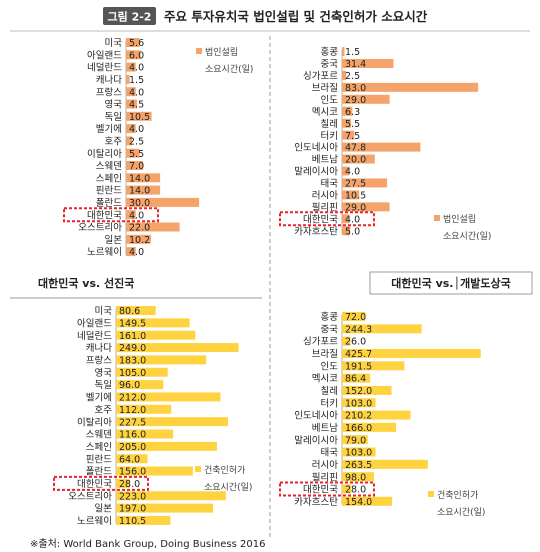 The image size is (540, 552). What do you see at coordinates (114, 105) in the screenshot?
I see `category-label: 영국` at bounding box center [114, 105].